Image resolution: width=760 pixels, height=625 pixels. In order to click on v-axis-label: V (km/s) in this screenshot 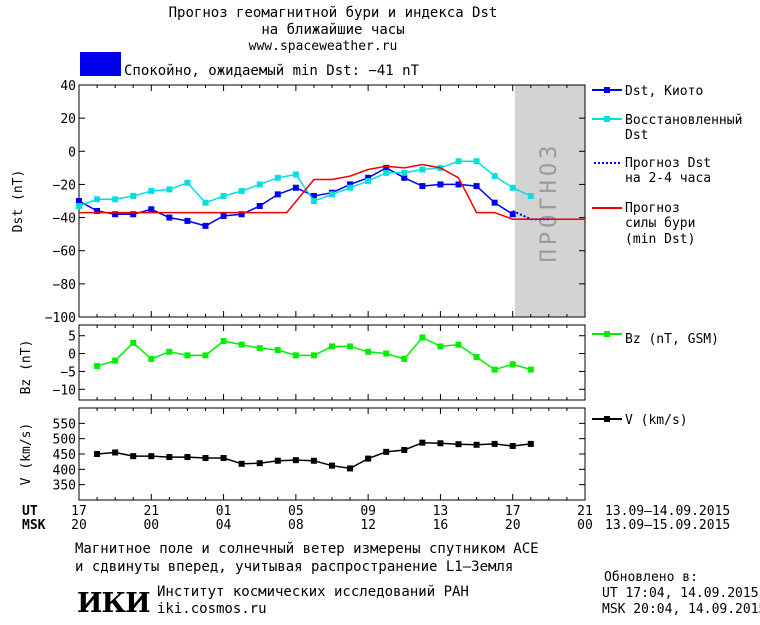, I will do `click(26, 454)`.